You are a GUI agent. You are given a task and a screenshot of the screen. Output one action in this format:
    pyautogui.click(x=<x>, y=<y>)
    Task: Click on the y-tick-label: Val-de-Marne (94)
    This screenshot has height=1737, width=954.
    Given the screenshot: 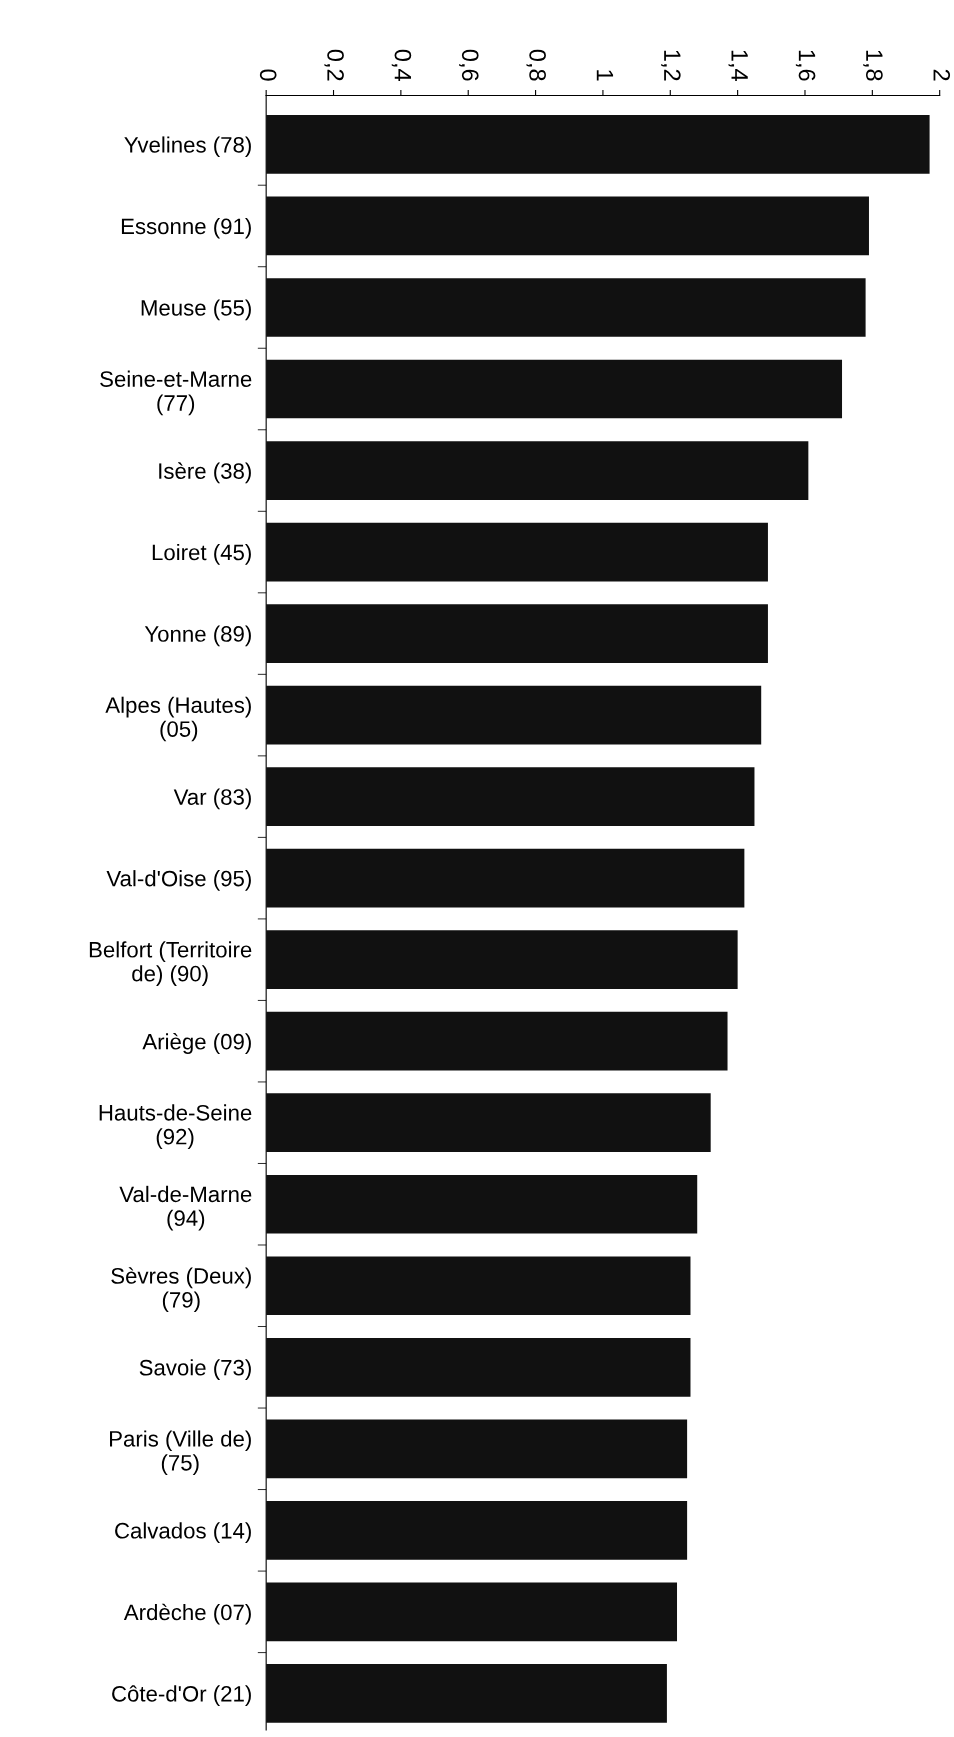 What is the action you would take?
    pyautogui.click(x=185, y=1208)
    